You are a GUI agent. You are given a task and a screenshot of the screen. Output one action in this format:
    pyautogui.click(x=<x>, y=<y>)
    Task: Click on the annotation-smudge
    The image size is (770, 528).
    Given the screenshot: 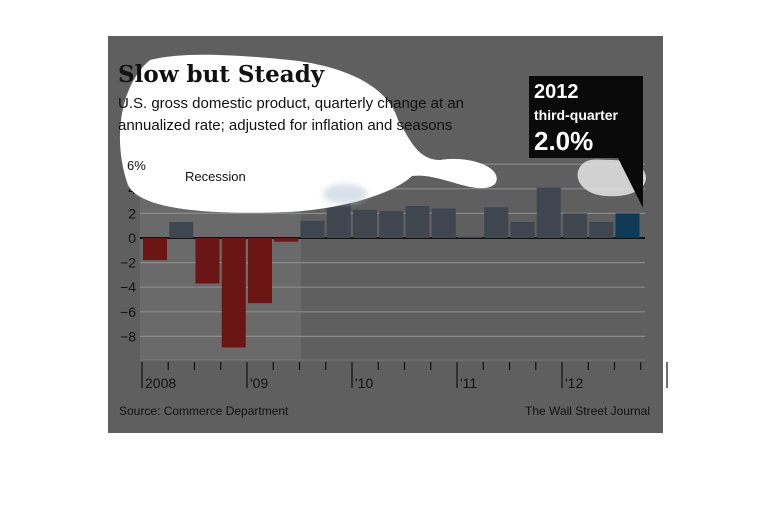 What is the action you would take?
    pyautogui.click(x=345, y=194)
    